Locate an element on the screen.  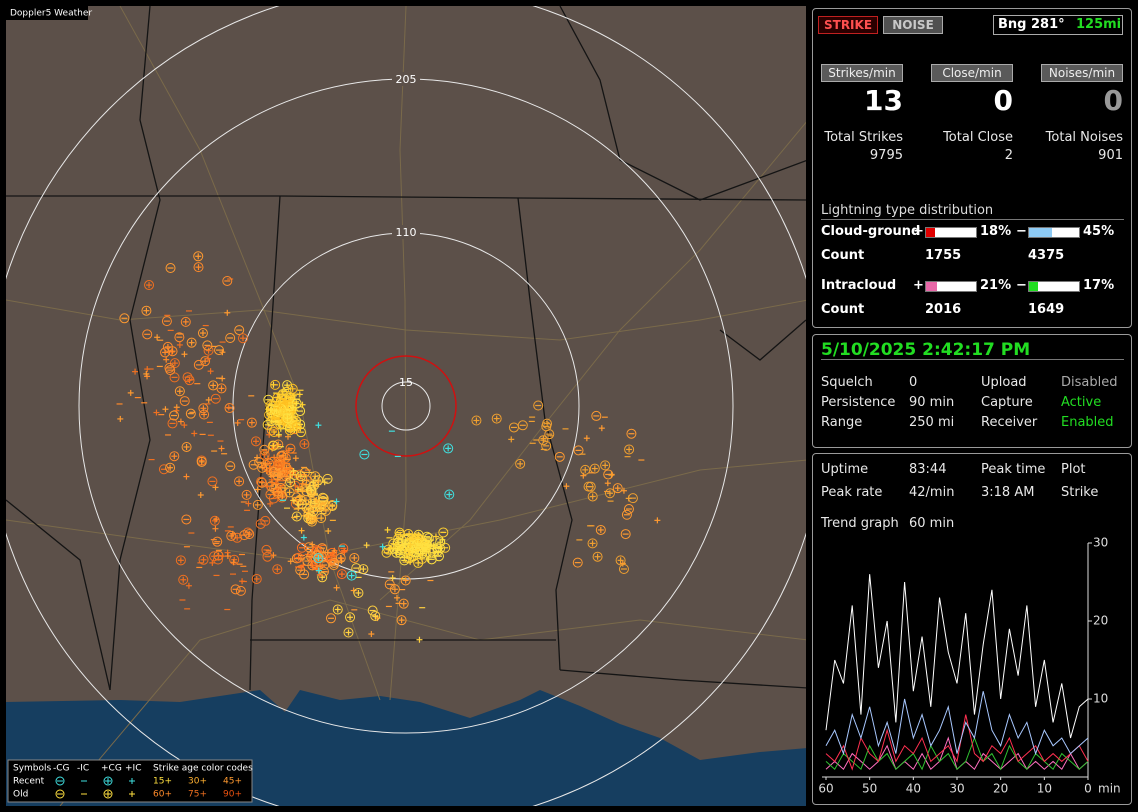
legend-title: Symbols is located at coordinates (32, 769).